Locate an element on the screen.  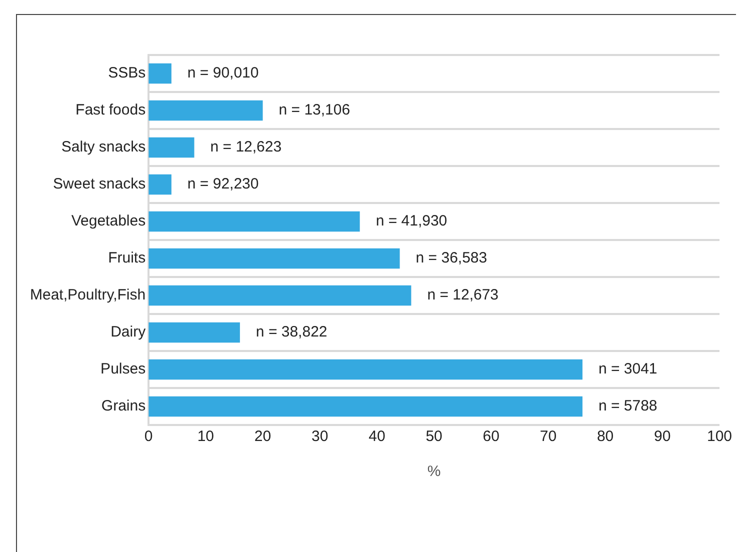
annotation: n = 90,010 is located at coordinates (223, 73).